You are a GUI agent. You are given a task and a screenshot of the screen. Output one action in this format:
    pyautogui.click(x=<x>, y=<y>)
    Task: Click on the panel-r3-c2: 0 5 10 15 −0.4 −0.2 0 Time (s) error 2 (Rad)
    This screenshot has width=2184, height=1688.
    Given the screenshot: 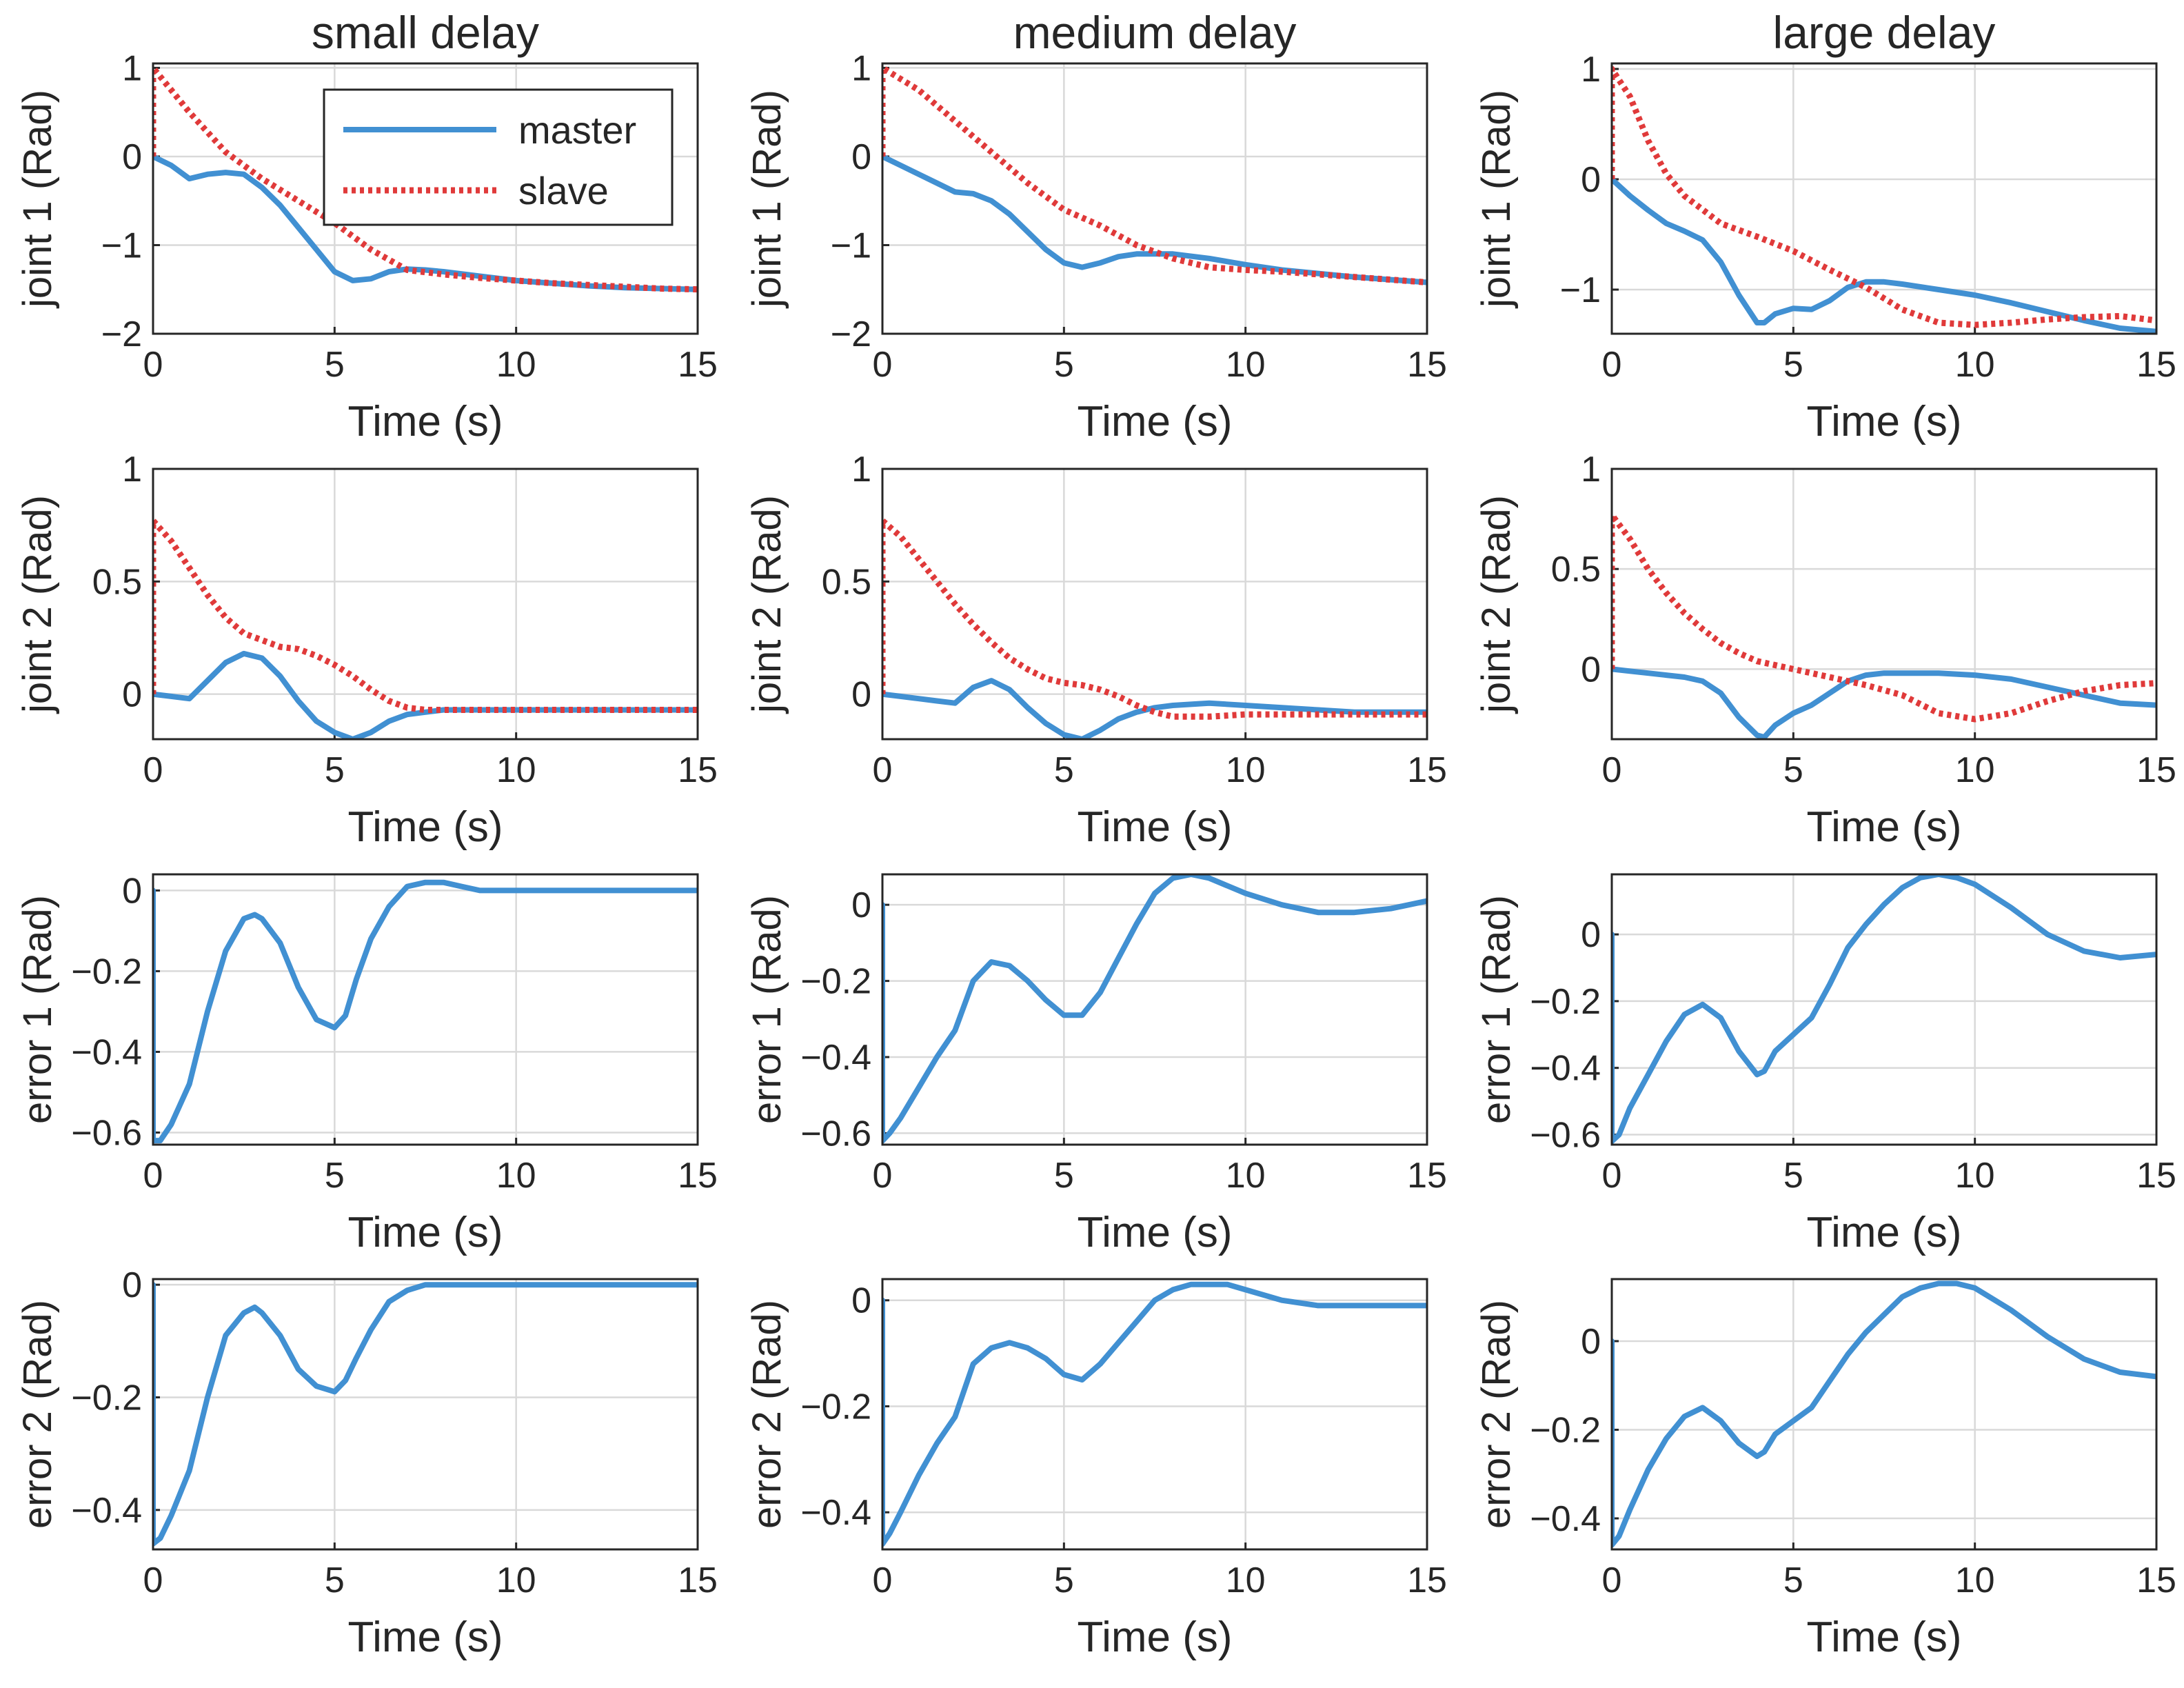 What is the action you would take?
    pyautogui.click(x=1825, y=1469)
    